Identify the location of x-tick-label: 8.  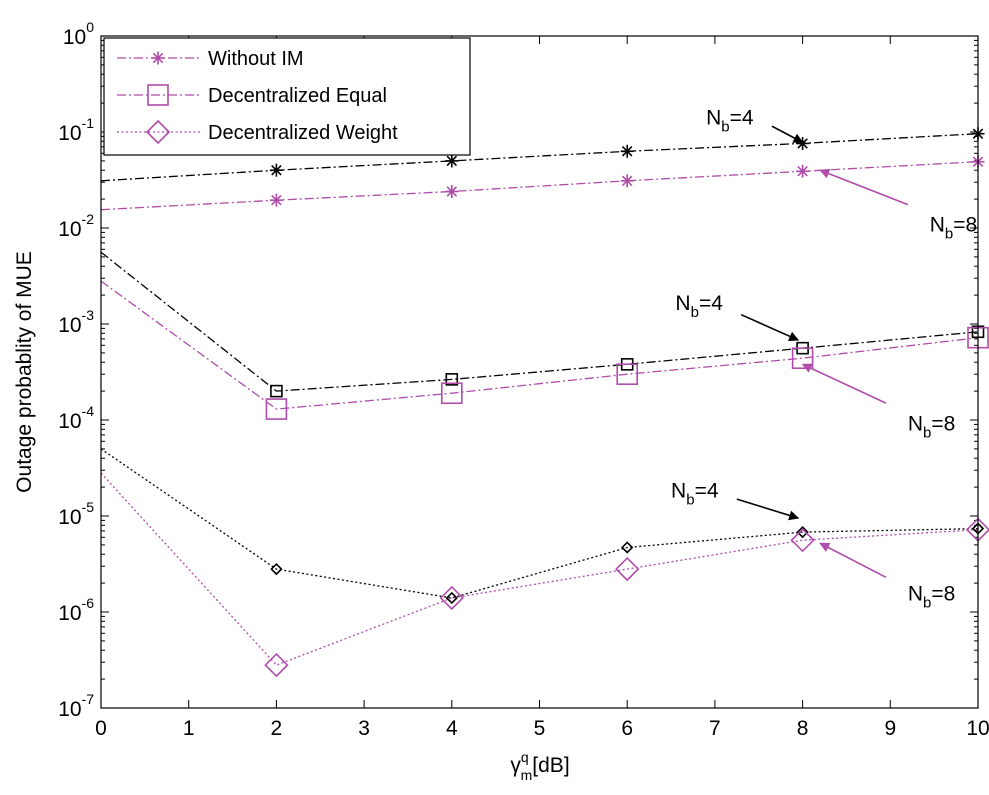
(803, 728).